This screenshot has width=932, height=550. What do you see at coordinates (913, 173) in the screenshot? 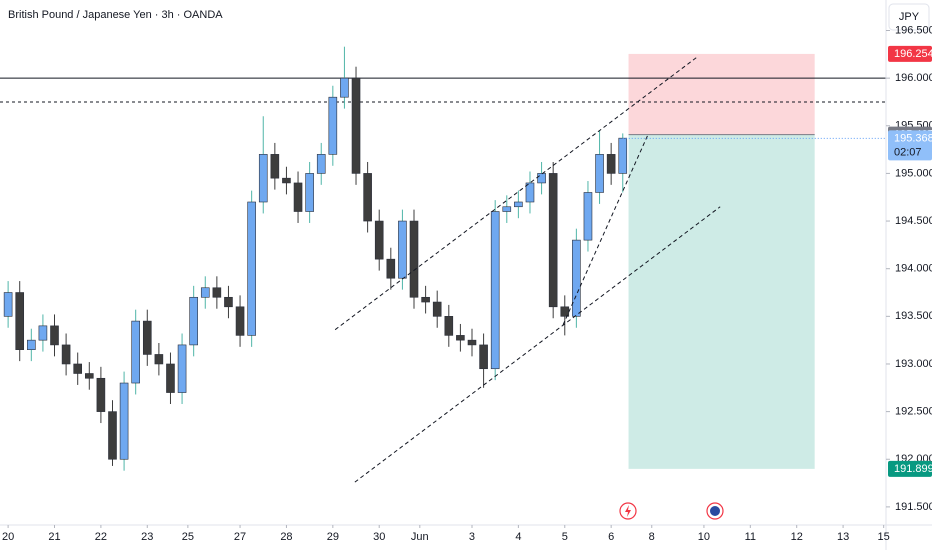
I see `y-tick-label: 195.000` at bounding box center [913, 173].